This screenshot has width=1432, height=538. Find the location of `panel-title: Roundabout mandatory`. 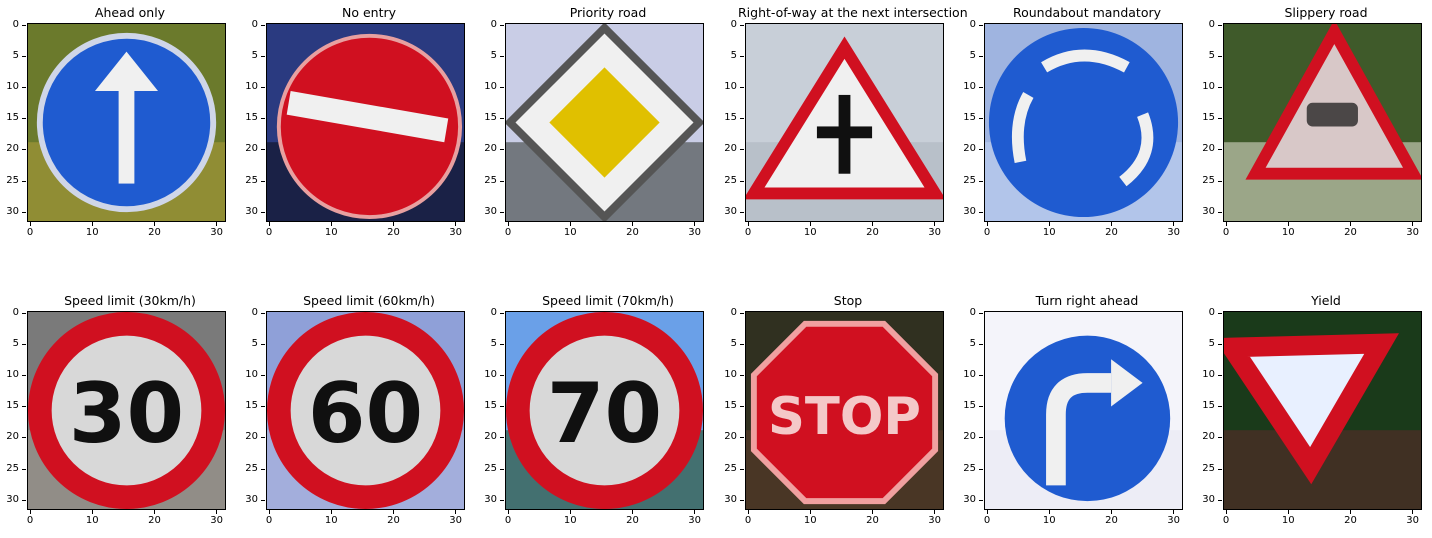

panel-title: Roundabout mandatory is located at coordinates (1087, 12).